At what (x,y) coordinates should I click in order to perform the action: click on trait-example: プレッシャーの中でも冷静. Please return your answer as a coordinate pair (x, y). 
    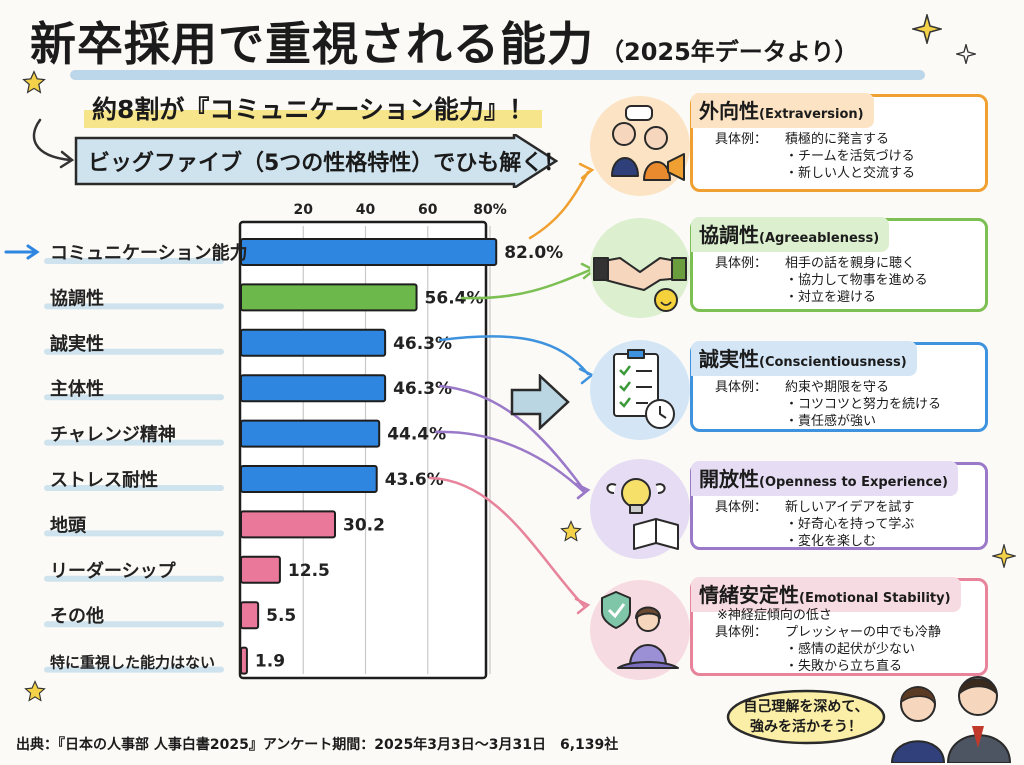
    Looking at the image, I should click on (863, 632).